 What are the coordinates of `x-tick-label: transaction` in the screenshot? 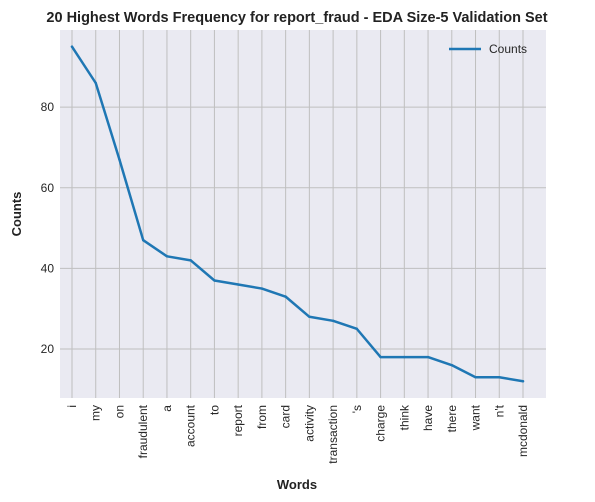 It's located at (333, 434).